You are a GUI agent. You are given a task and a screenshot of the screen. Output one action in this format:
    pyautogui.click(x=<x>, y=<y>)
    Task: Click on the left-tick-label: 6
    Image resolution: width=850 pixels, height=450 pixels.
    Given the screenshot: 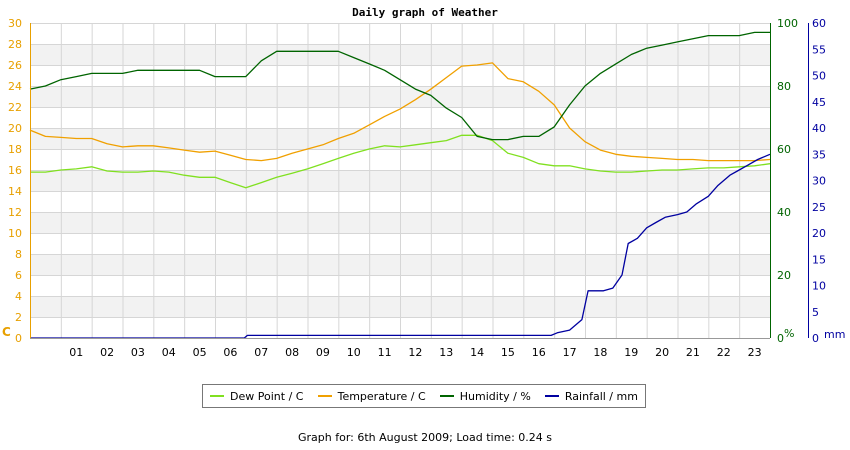 What is the action you would take?
    pyautogui.click(x=18, y=275)
    